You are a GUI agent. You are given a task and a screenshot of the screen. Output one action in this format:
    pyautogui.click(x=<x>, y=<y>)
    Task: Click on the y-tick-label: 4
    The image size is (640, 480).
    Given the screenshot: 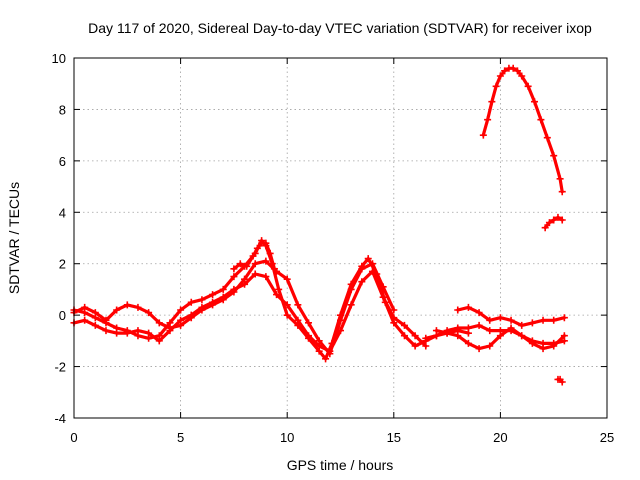 What is the action you would take?
    pyautogui.click(x=62, y=212)
    